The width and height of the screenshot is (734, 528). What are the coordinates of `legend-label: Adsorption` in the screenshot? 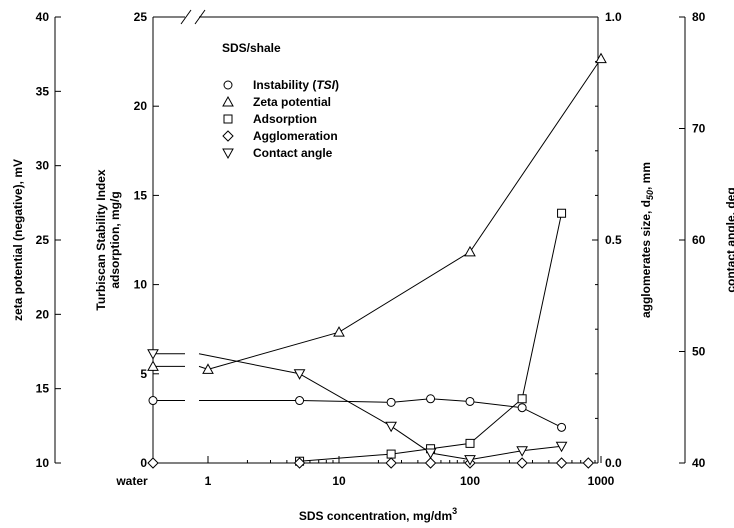 It's located at (285, 119).